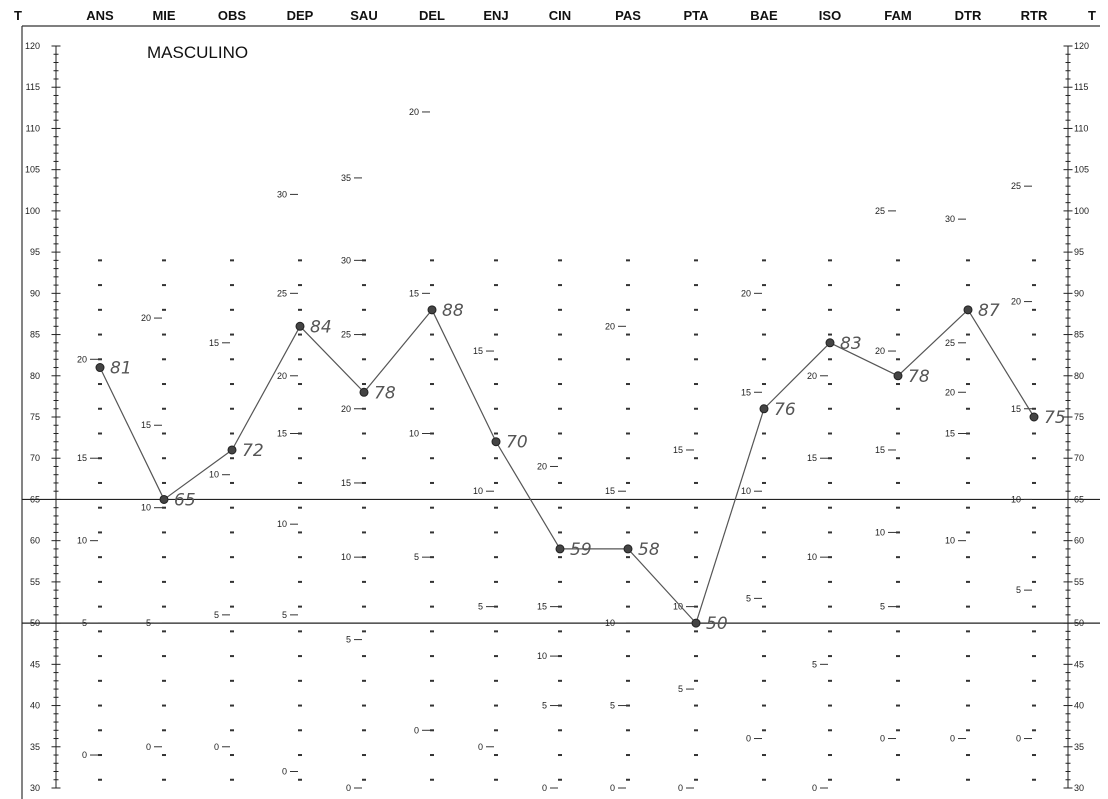 This screenshot has width=1108, height=799. I want to click on column-header: ISO, so click(830, 15).